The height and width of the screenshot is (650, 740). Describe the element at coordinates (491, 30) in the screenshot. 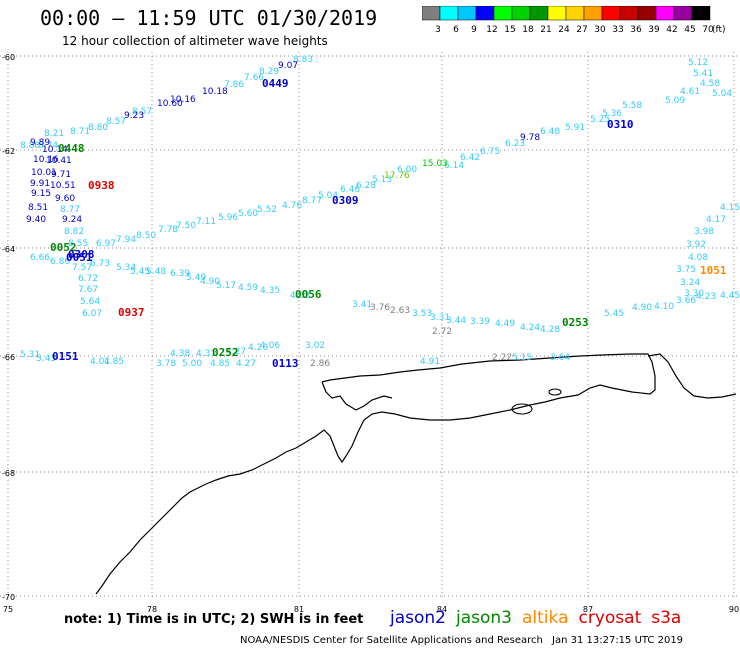

I see `color-scale-label: 12` at that location.